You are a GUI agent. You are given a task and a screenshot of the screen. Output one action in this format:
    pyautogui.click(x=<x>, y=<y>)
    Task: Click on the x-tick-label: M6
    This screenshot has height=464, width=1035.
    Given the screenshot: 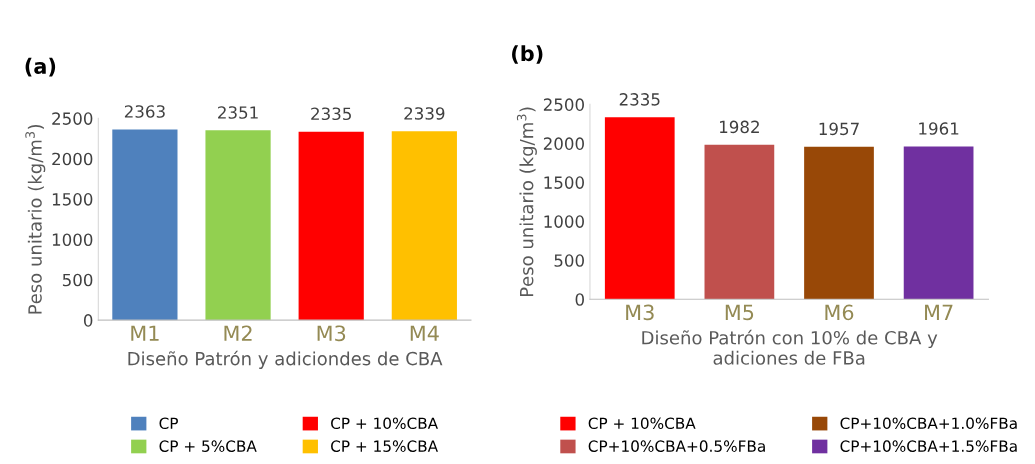 What is the action you would take?
    pyautogui.click(x=839, y=312)
    